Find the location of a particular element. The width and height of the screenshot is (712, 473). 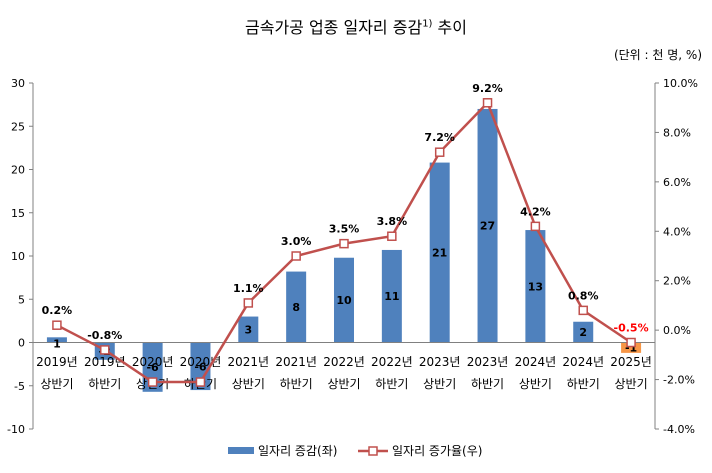

bar-value-label: 2 is located at coordinates (583, 332).